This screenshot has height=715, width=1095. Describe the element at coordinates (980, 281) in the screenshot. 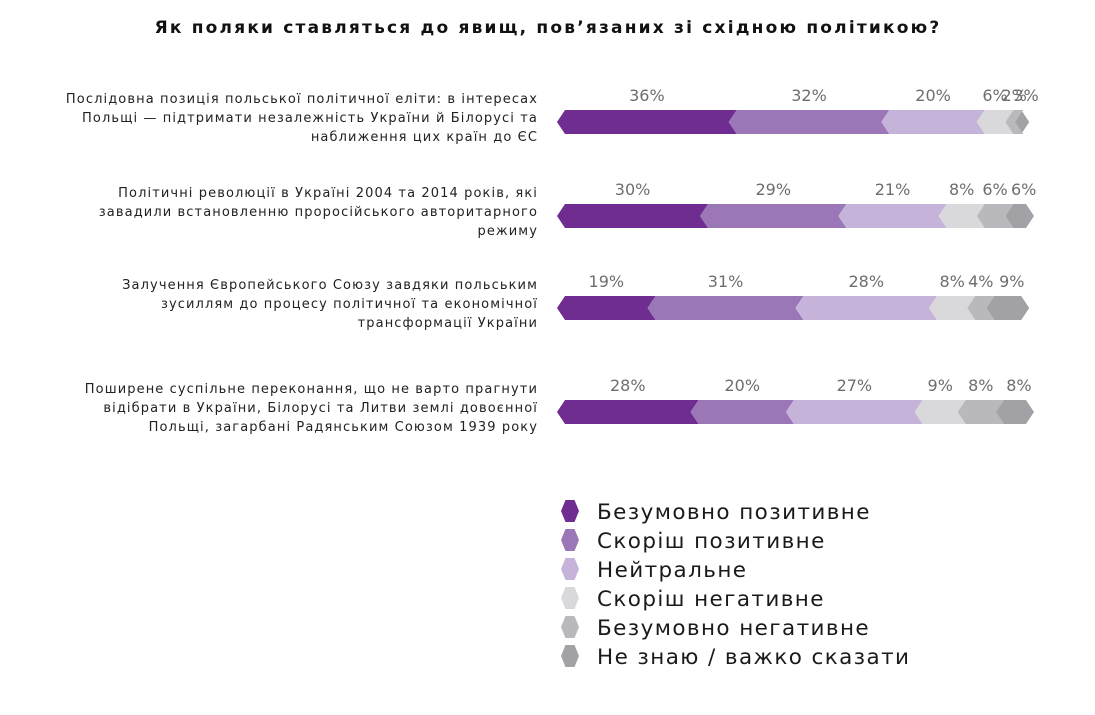

I see `data-label: 4%` at that location.